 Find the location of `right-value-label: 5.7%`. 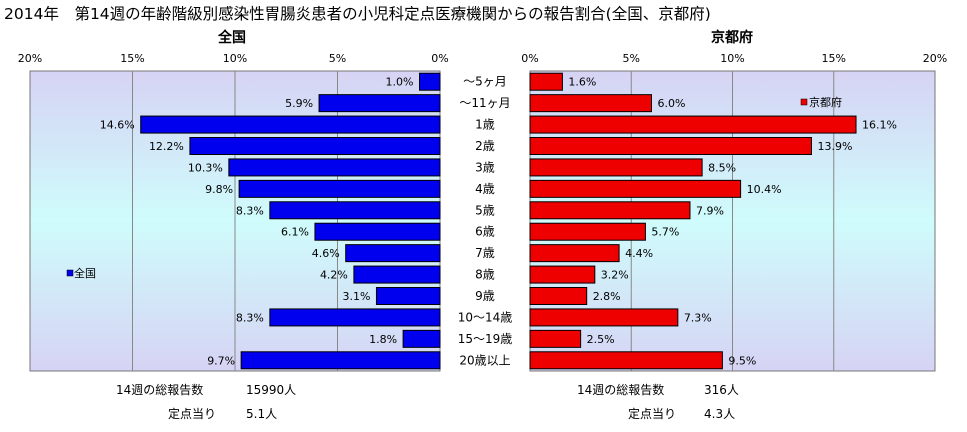

right-value-label: 5.7% is located at coordinates (665, 232).